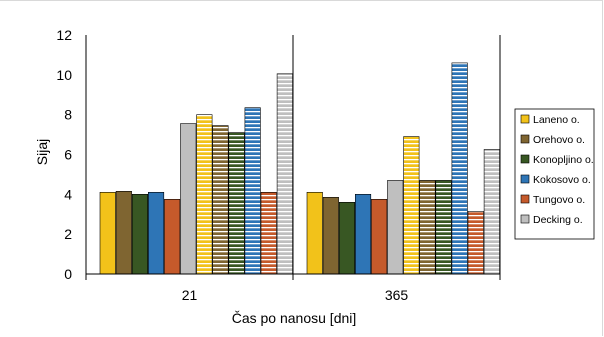  What do you see at coordinates (314, 233) in the screenshot?
I see `bar-365-laneno-o` at bounding box center [314, 233].